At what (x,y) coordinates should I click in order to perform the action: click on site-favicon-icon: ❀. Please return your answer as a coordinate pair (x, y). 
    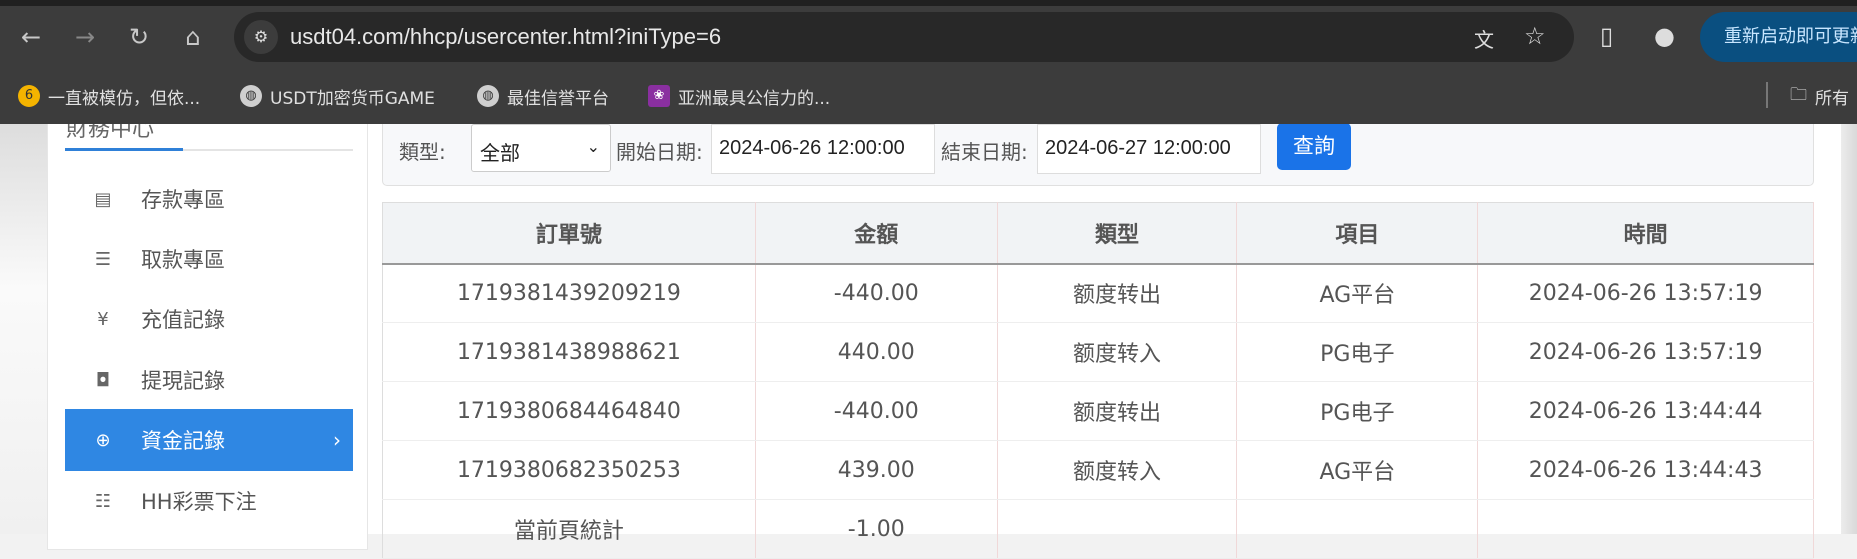
    Looking at the image, I should click on (659, 96).